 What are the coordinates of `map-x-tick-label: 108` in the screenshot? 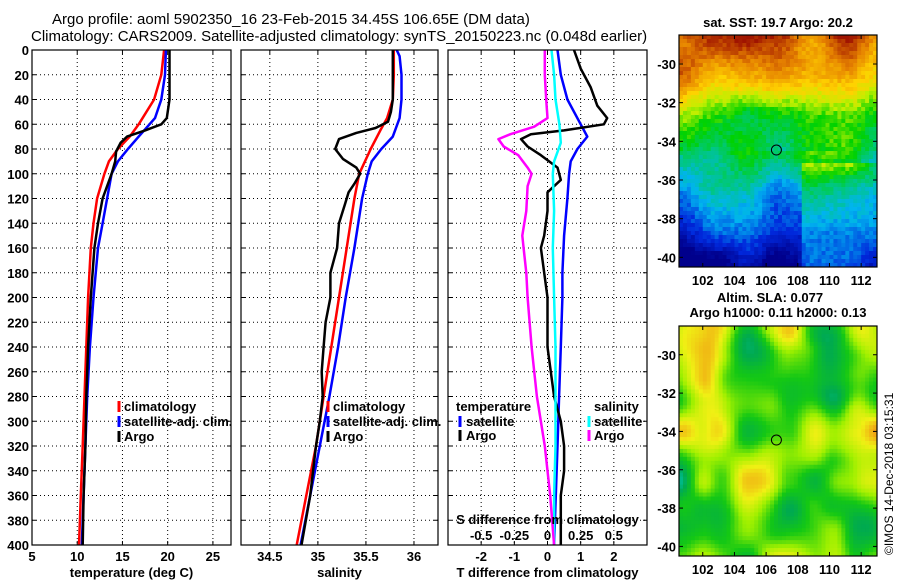 It's located at (798, 280).